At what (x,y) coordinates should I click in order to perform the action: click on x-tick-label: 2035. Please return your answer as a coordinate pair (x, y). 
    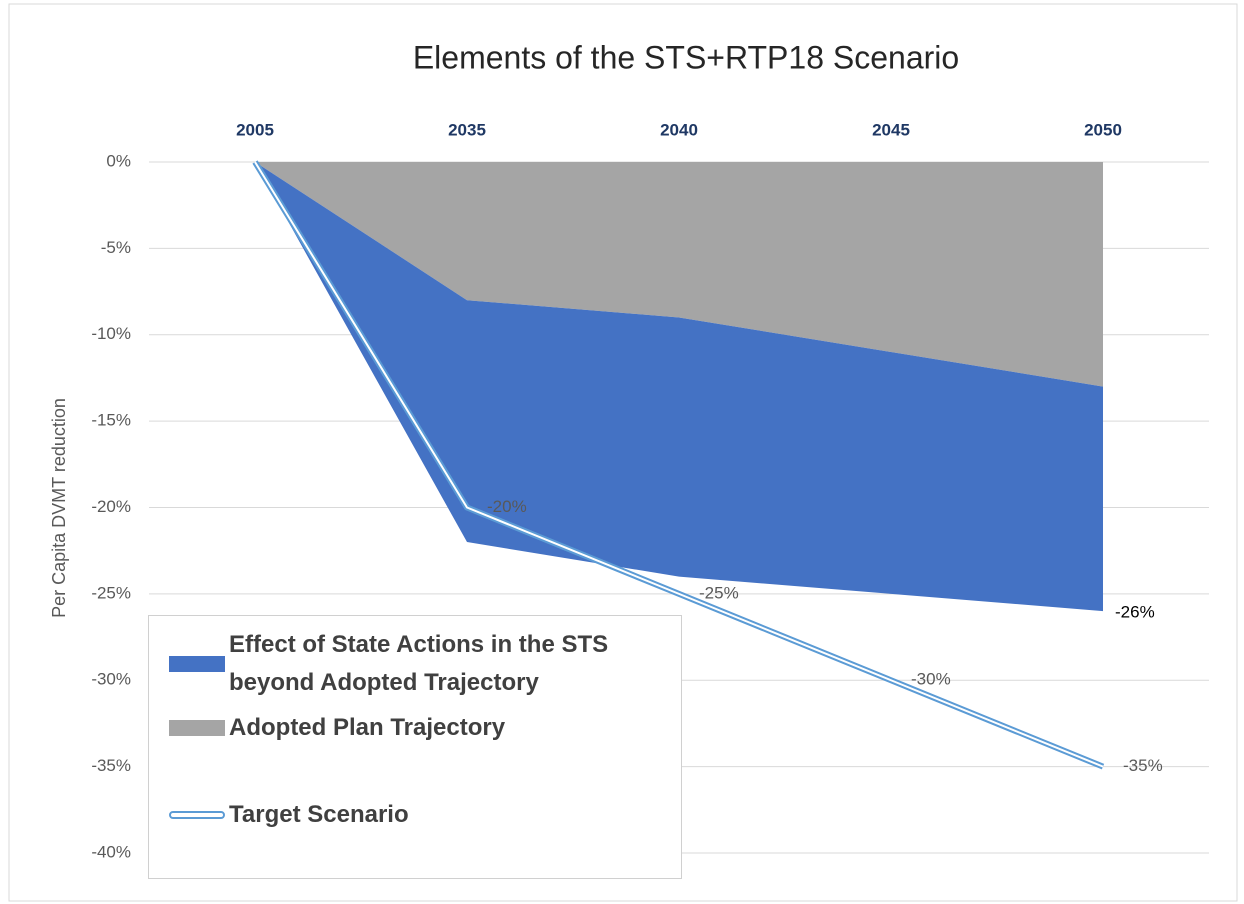
    Looking at the image, I should click on (467, 129).